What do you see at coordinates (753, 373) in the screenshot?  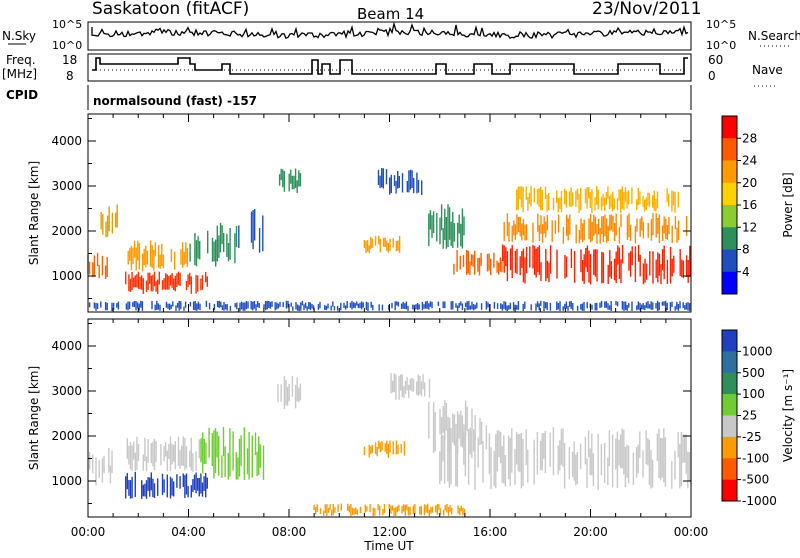 I see `velocity-colorbar-tick-label-1: 500` at bounding box center [753, 373].